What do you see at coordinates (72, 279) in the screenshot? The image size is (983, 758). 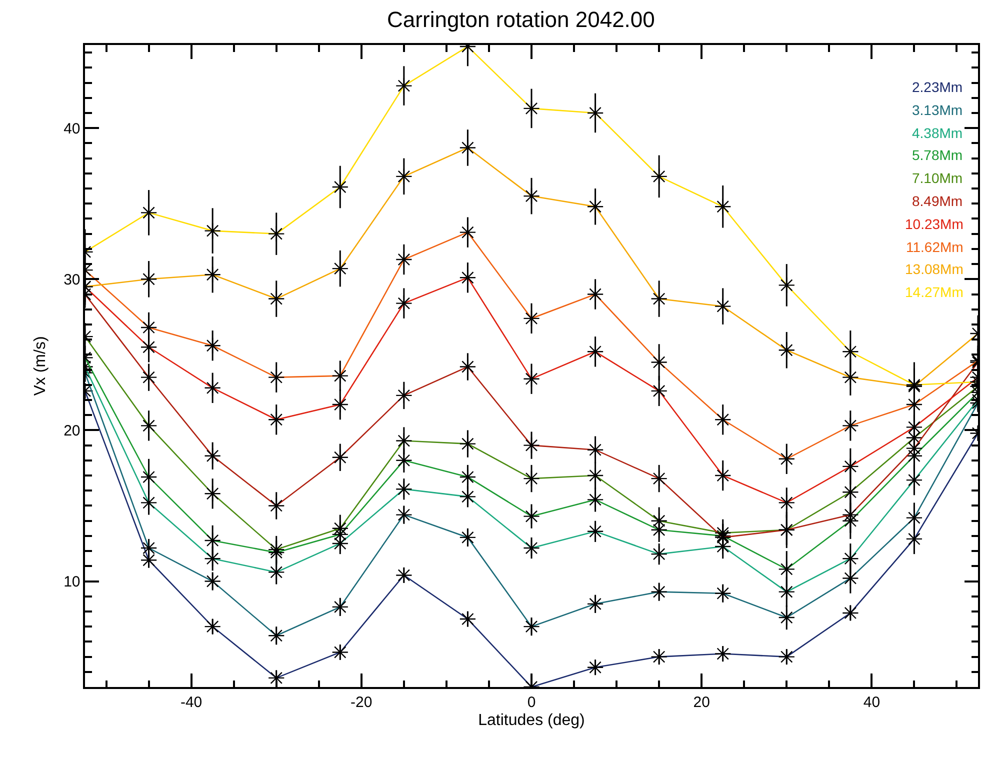 I see `y-tick-label: 30` at bounding box center [72, 279].